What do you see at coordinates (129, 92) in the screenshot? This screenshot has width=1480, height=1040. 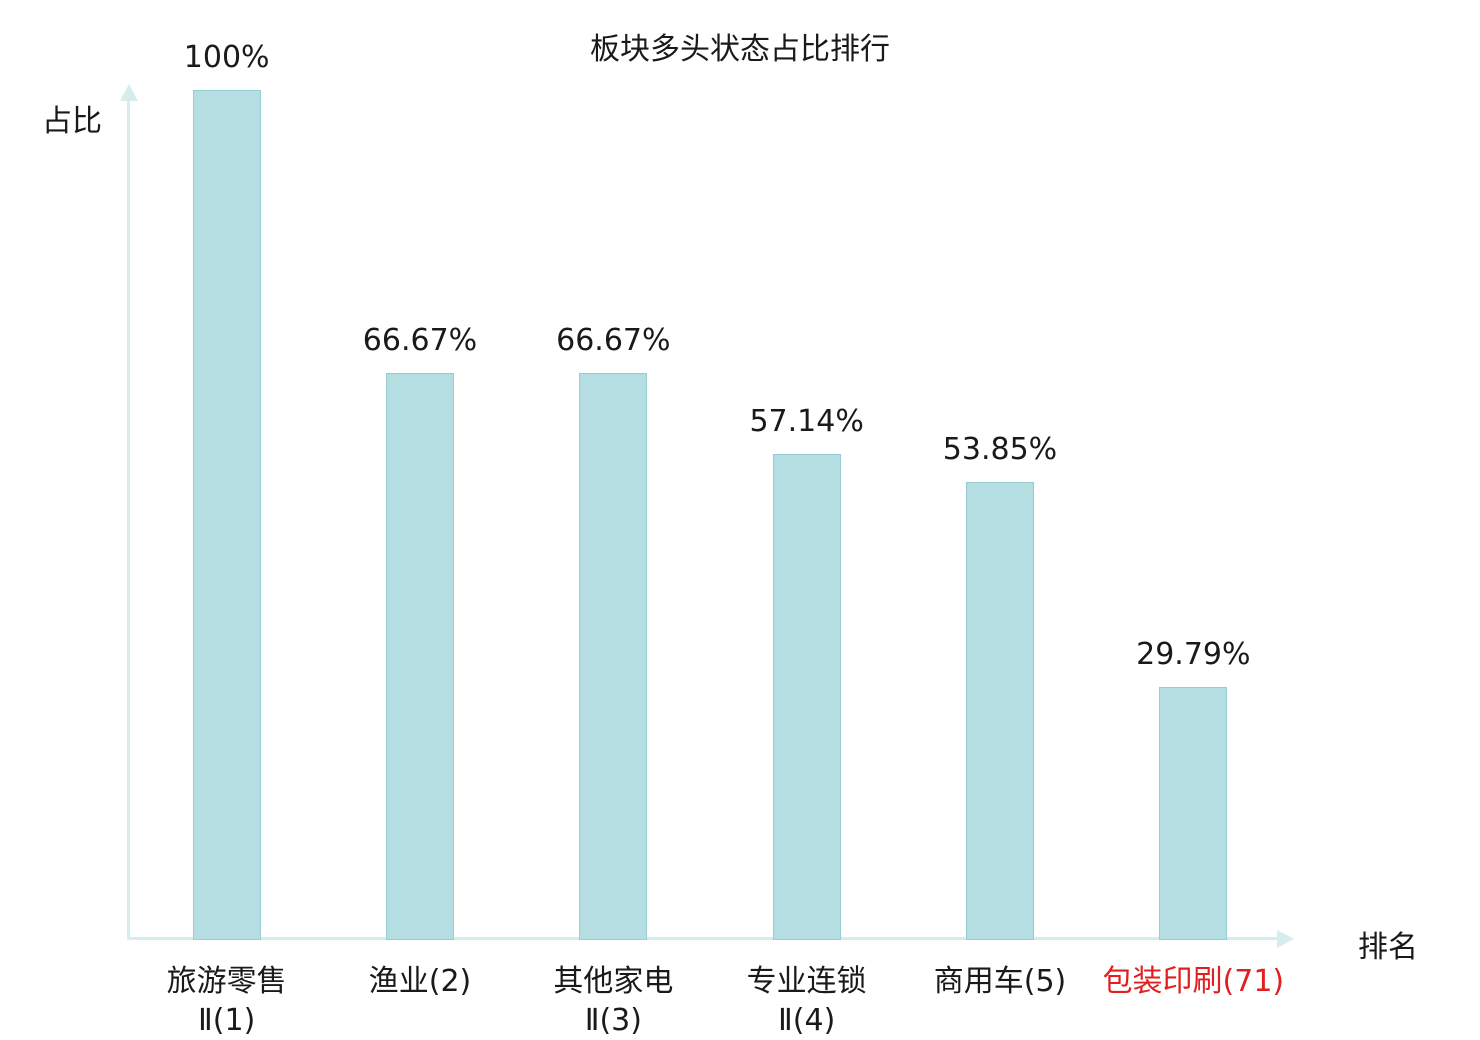 I see `y-axis-arrow-icon` at bounding box center [129, 92].